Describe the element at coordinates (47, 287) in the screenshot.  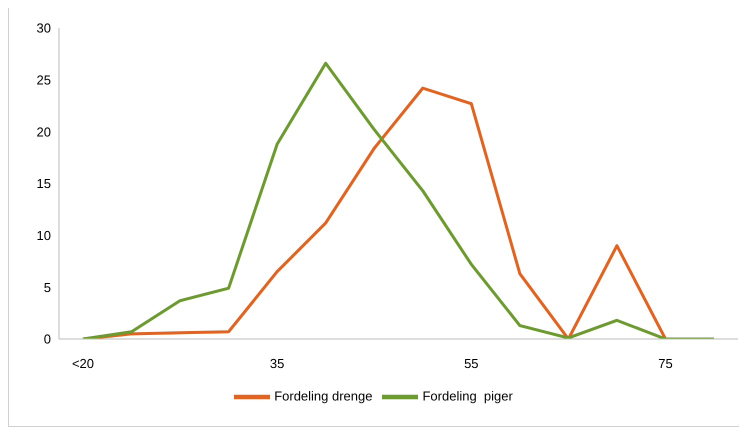
I see `y-tick-label: 5` at that location.